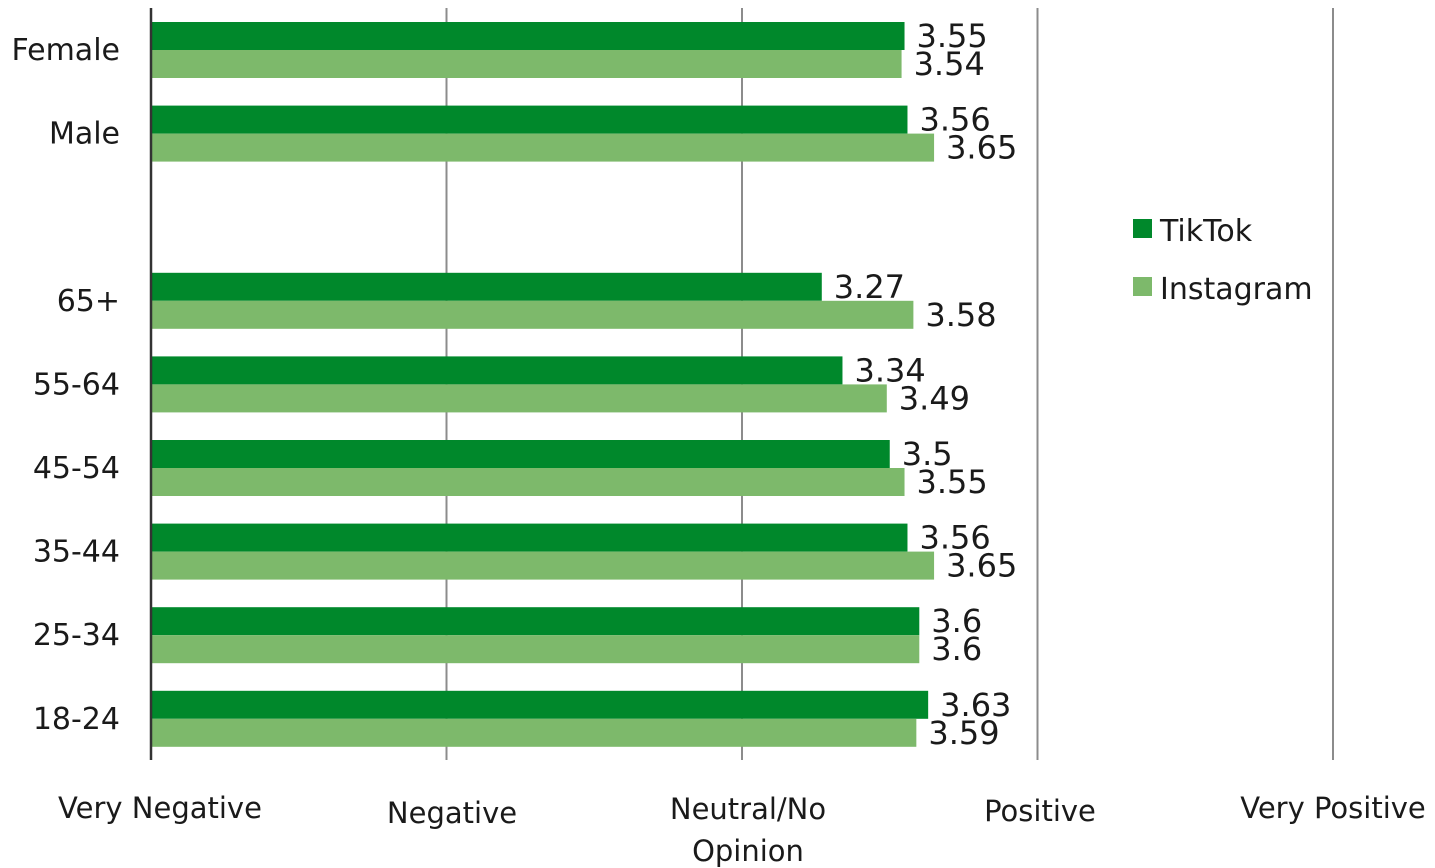 Image resolution: width=1435 pixels, height=868 pixels. What do you see at coordinates (84, 134) in the screenshot?
I see `category-label: Male` at bounding box center [84, 134].